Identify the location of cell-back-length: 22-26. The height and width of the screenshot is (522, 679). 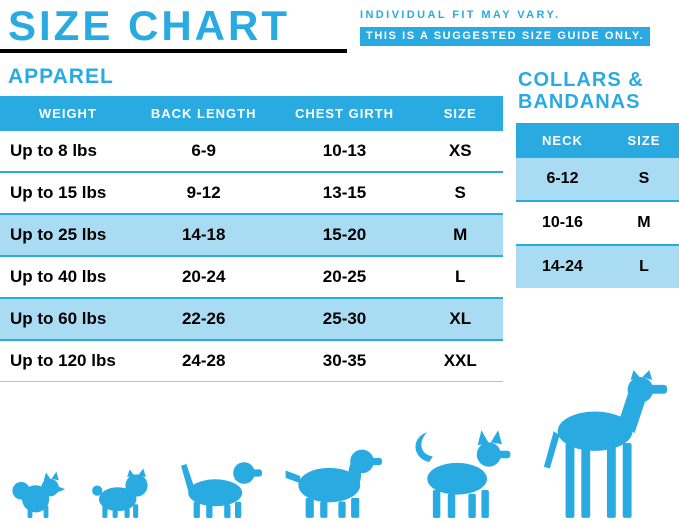
(203, 318).